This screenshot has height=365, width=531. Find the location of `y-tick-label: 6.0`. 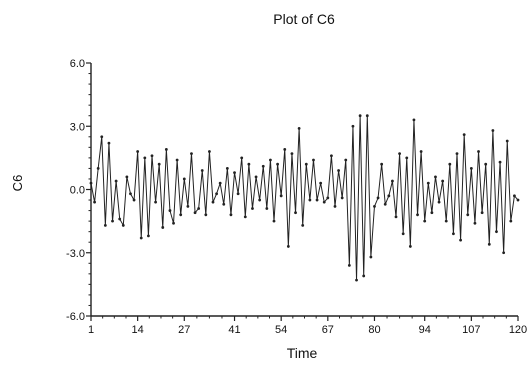

y-tick-label: 6.0 is located at coordinates (77, 64).